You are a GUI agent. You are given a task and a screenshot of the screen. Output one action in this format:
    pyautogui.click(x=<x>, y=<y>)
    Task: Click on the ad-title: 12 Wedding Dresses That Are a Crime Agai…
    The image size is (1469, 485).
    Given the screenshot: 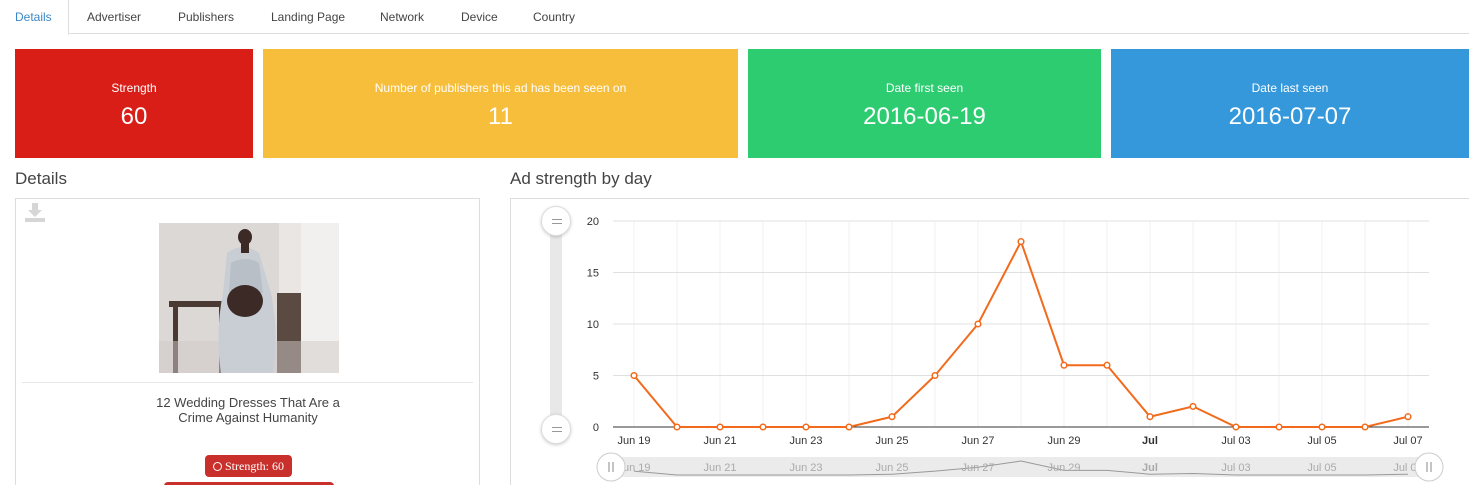 What is the action you would take?
    pyautogui.click(x=248, y=410)
    